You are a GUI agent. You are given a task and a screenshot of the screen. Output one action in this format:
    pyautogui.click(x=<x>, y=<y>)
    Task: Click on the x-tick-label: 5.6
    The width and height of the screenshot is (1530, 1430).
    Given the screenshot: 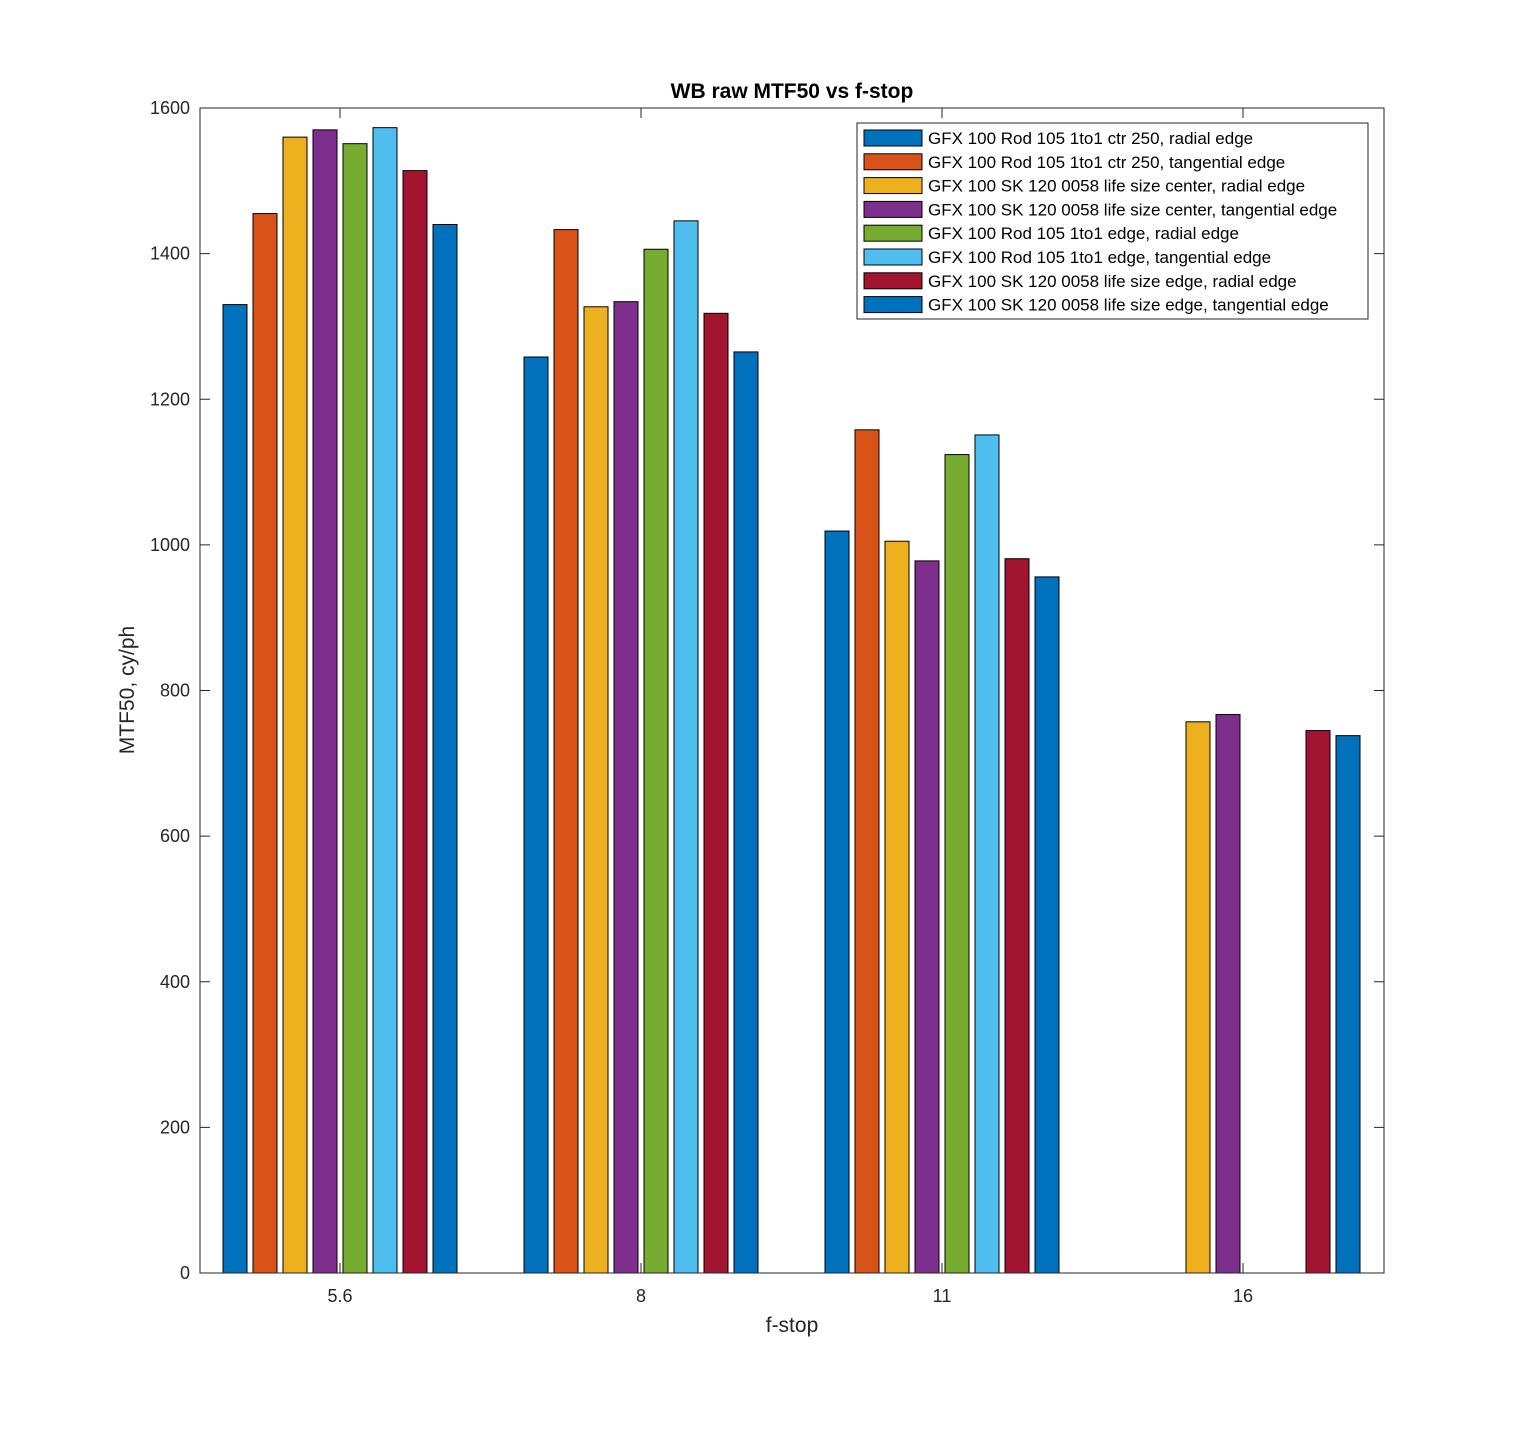 What is the action you would take?
    pyautogui.click(x=339, y=1296)
    